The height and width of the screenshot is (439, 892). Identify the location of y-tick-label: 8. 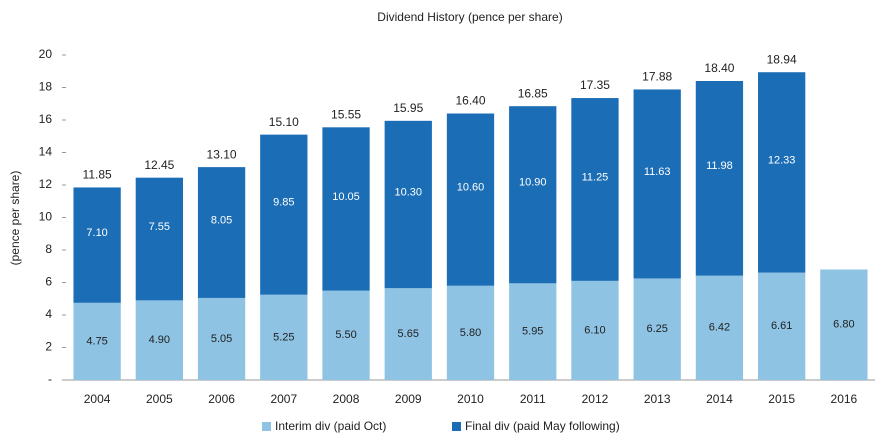
(48, 249).